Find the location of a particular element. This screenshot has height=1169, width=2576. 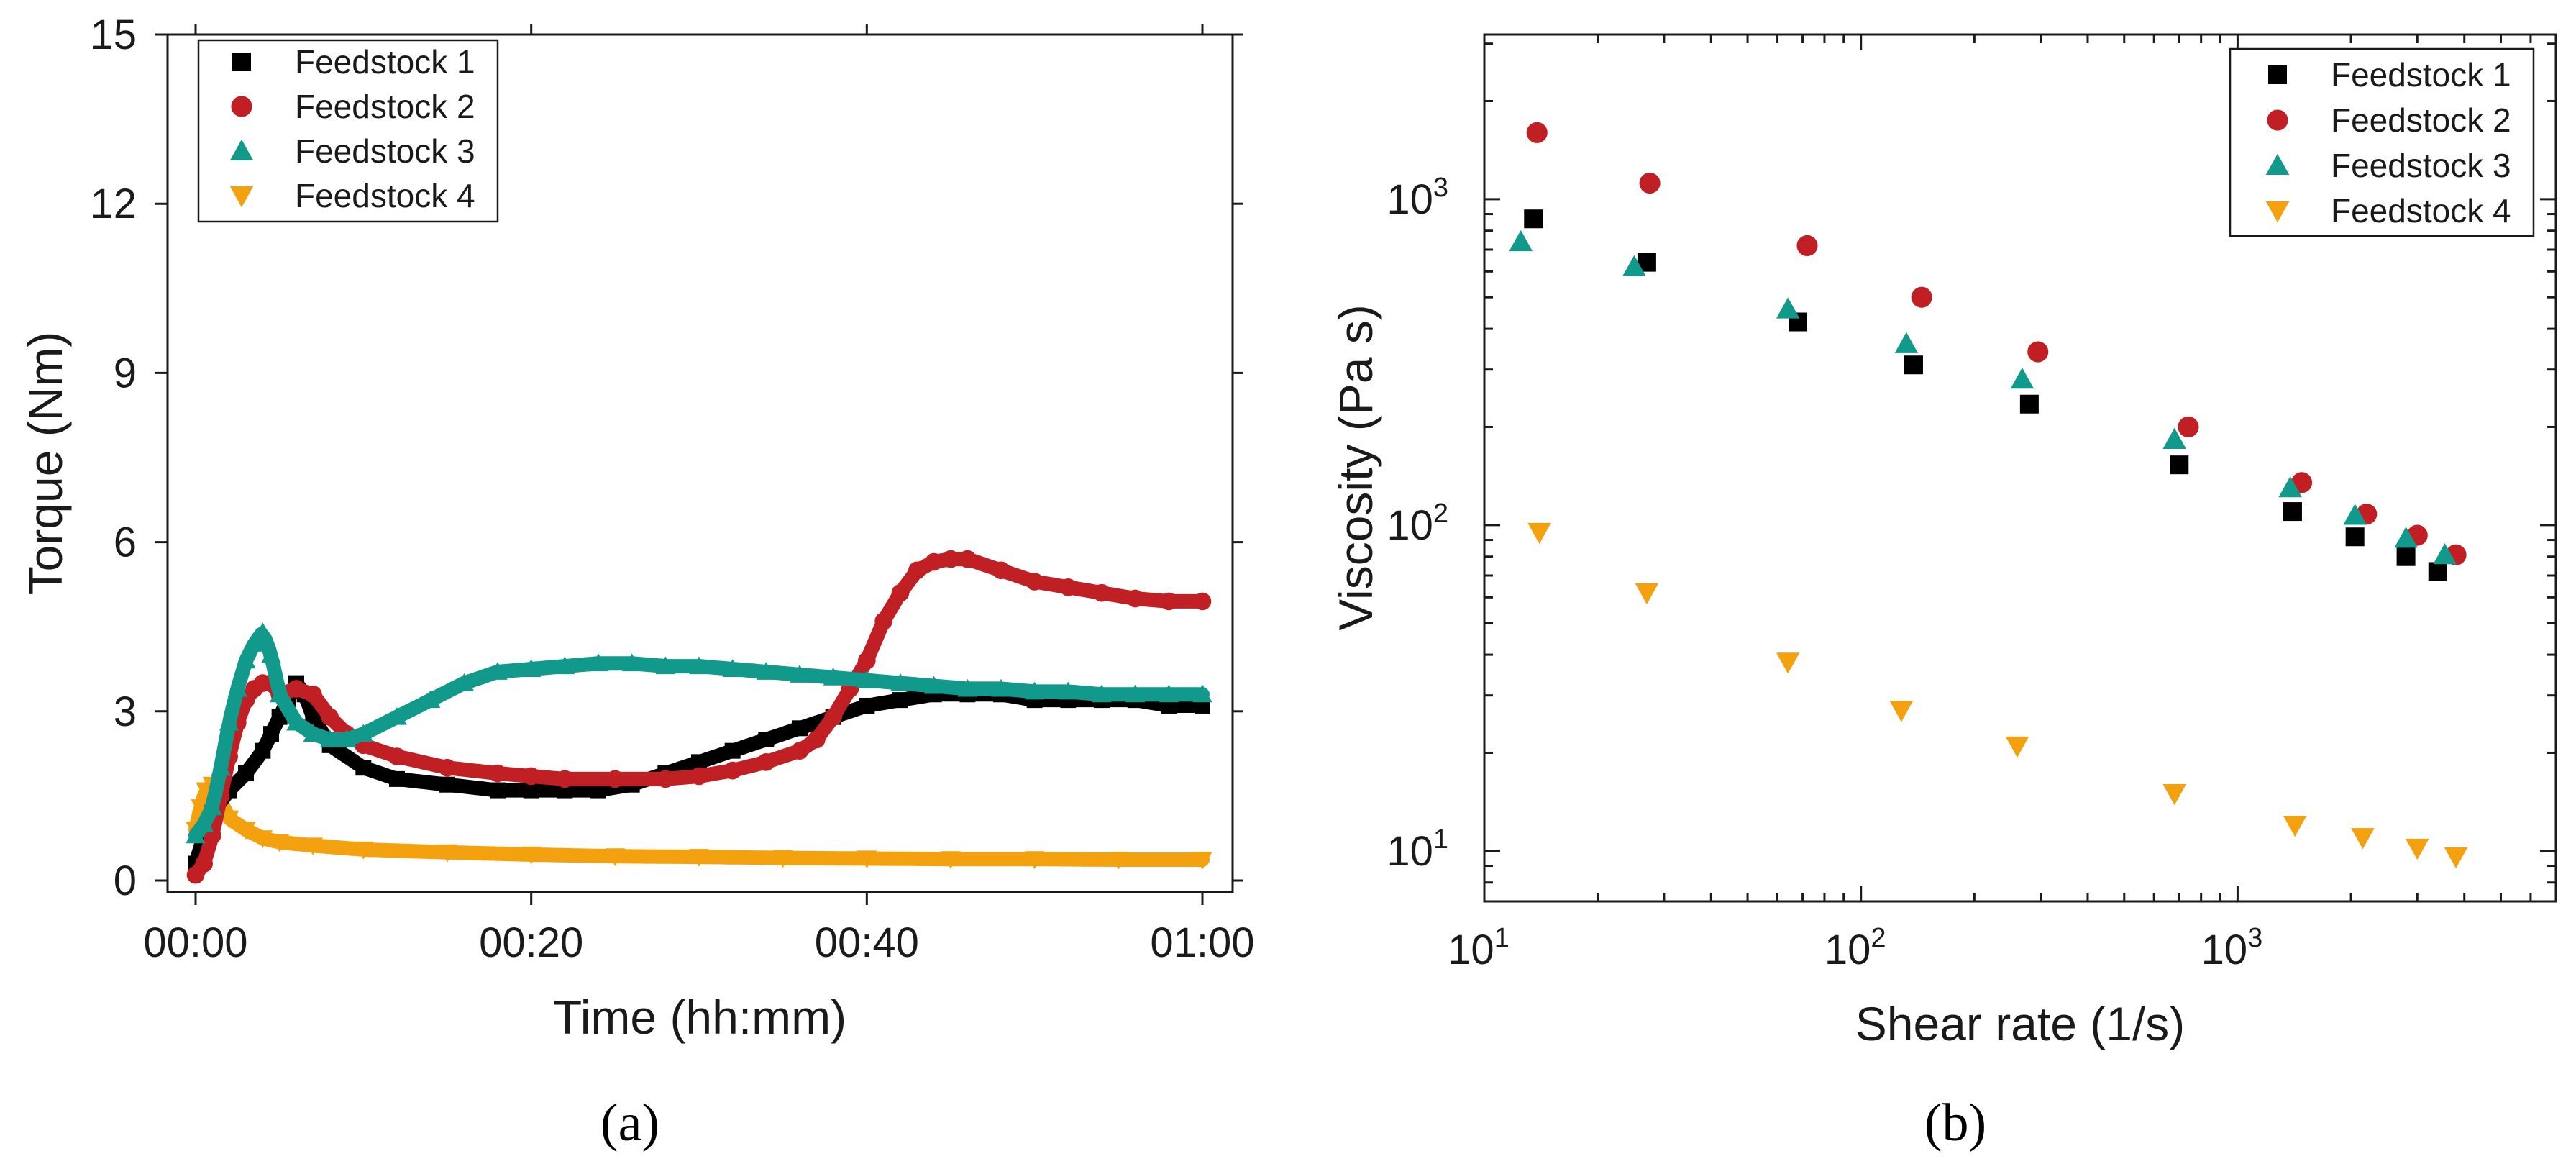

panel-a-y-tick-label: 12 is located at coordinates (113, 204).